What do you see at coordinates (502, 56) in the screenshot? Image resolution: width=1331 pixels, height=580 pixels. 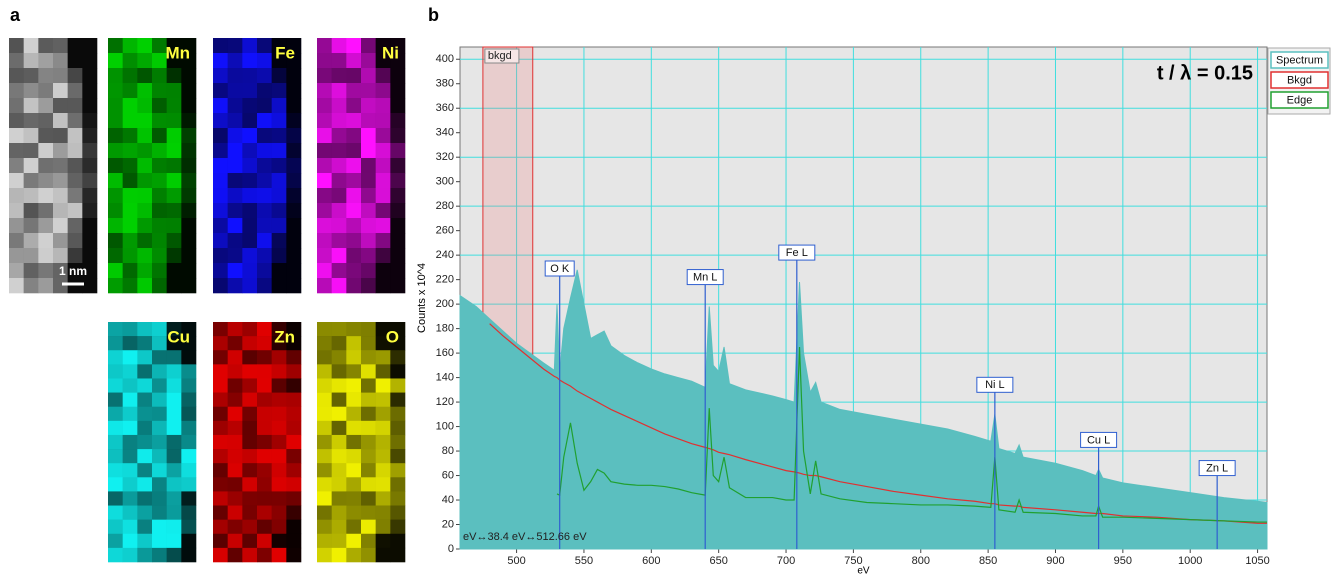 I see `window-label-box` at bounding box center [502, 56].